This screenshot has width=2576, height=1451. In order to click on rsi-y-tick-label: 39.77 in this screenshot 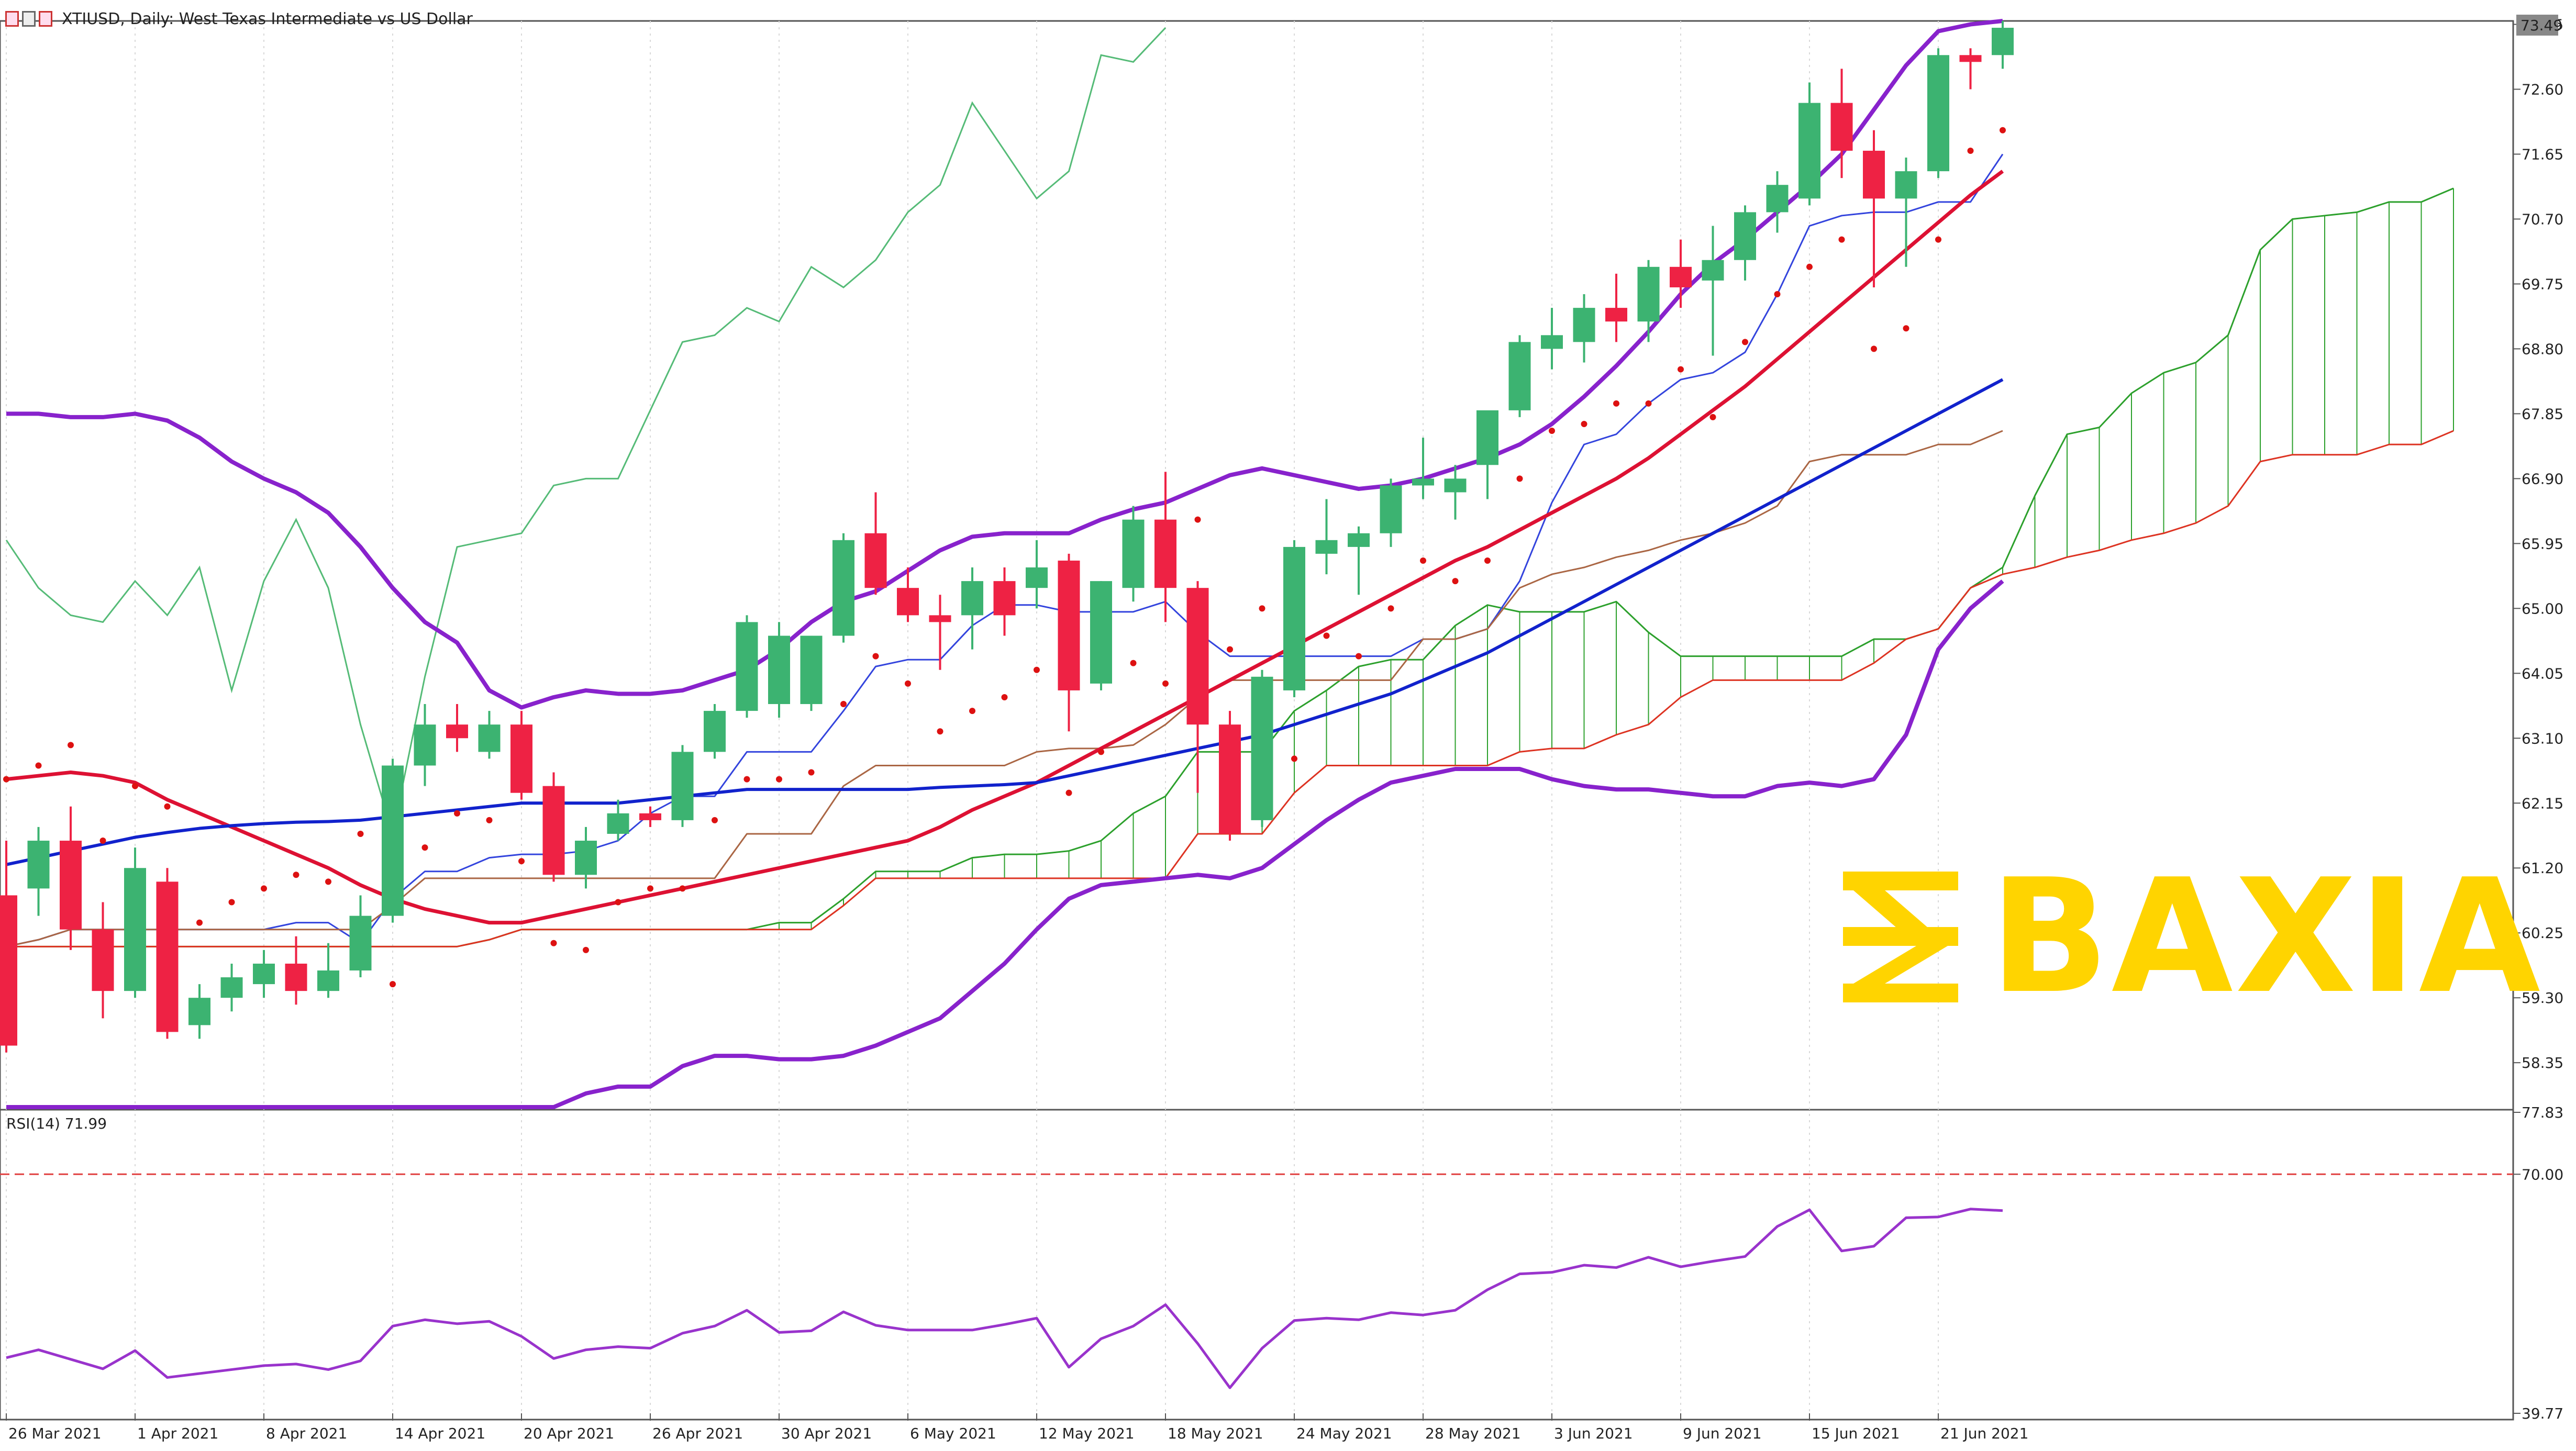, I will do `click(2542, 1414)`.